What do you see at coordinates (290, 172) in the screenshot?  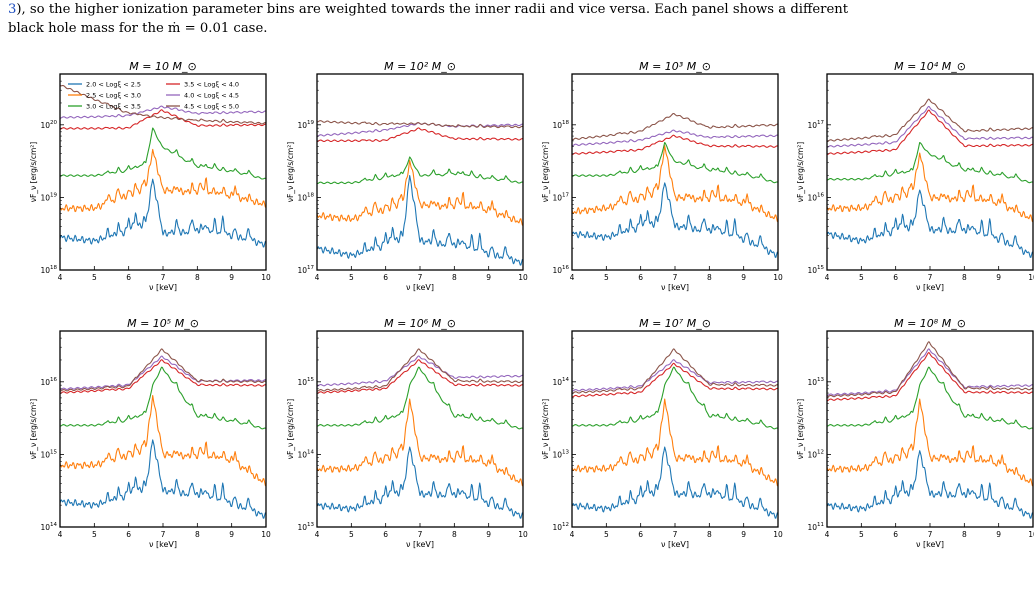 I see `y-axis-label: νF_ν [erg/s/cm²]` at bounding box center [290, 172].